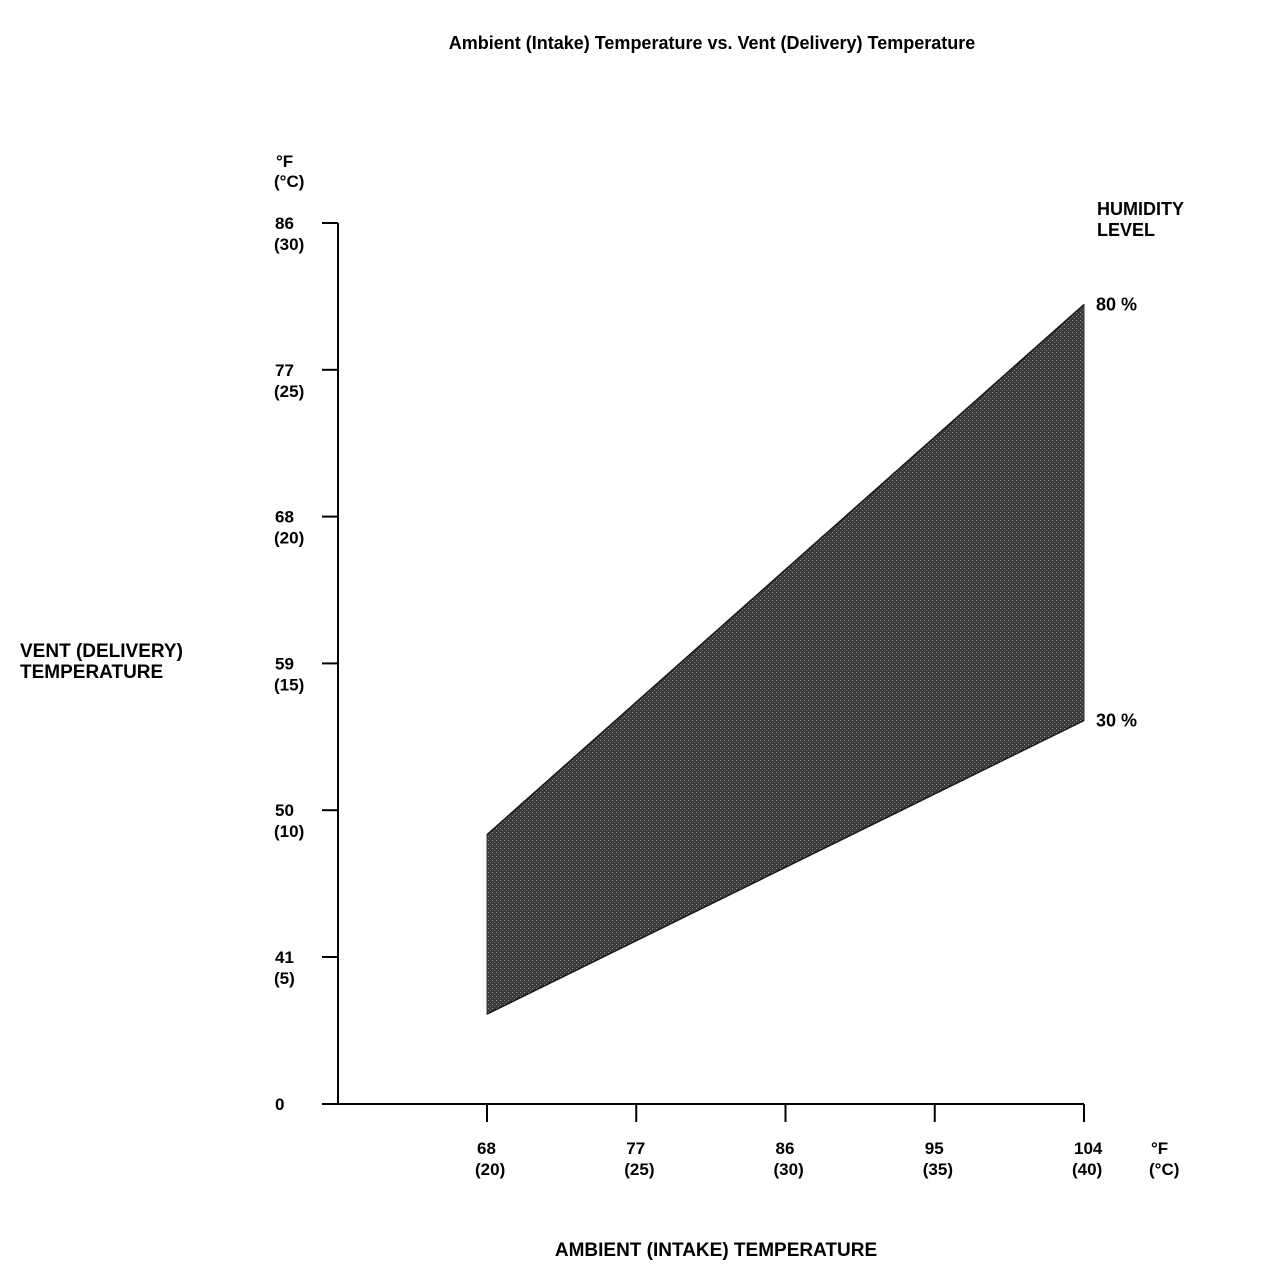  Describe the element at coordinates (639, 1169) in the screenshot. I see `x-tick-label-c-1: (25)` at that location.